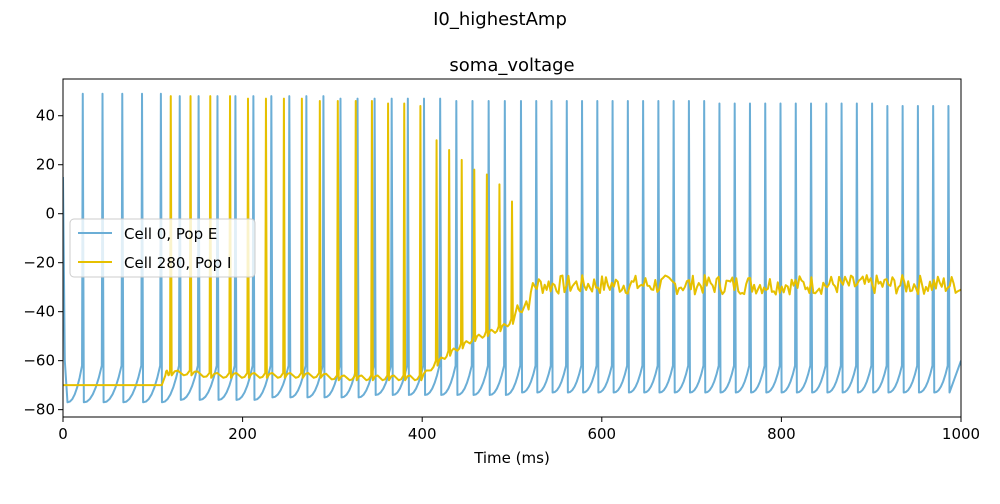  Describe the element at coordinates (519, 430) in the screenshot. I see `x-axis: 0 200 400 600 800 1000` at that location.